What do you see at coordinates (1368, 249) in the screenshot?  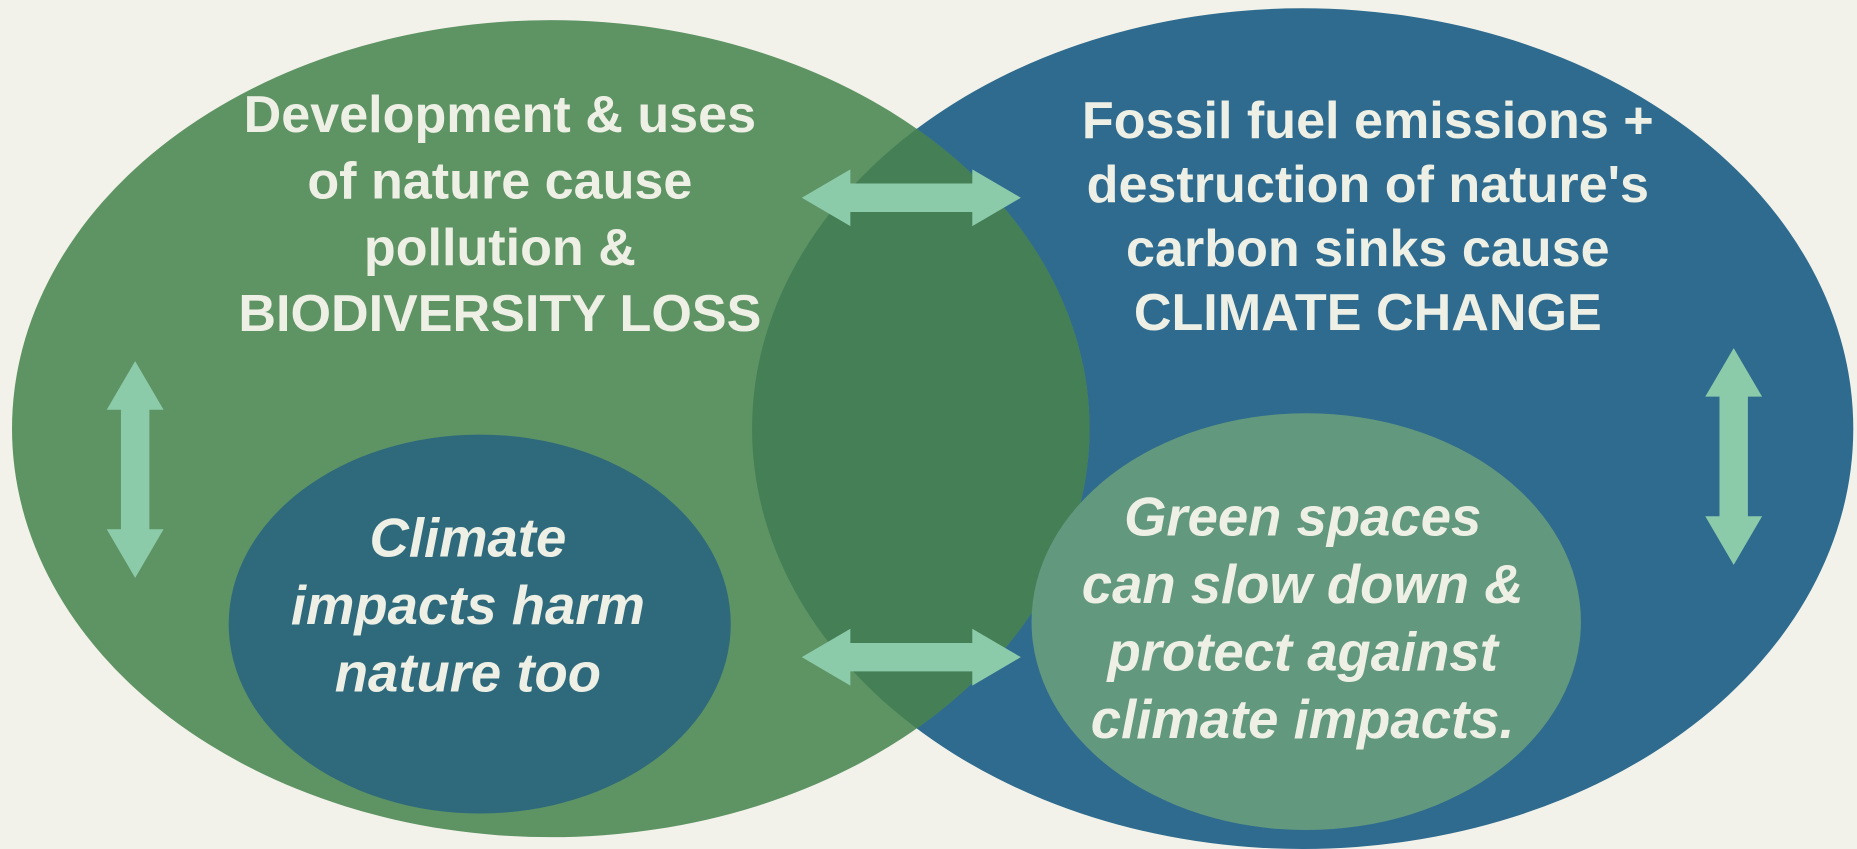 I see `label-line: carbon sinks cause` at bounding box center [1368, 249].